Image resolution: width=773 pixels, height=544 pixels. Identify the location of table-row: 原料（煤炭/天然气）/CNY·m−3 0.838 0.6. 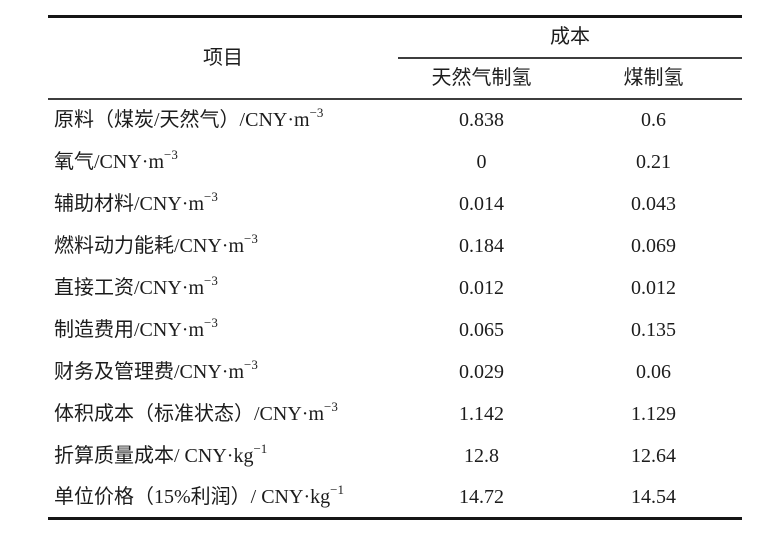
(395, 120).